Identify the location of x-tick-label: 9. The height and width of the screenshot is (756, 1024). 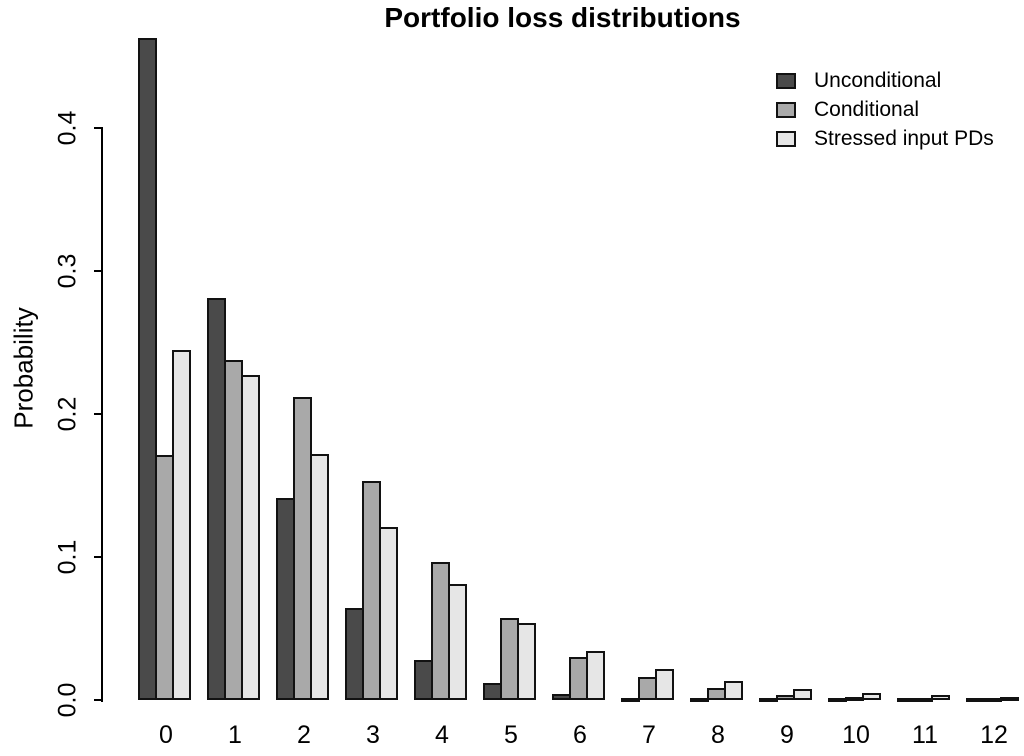
(787, 735).